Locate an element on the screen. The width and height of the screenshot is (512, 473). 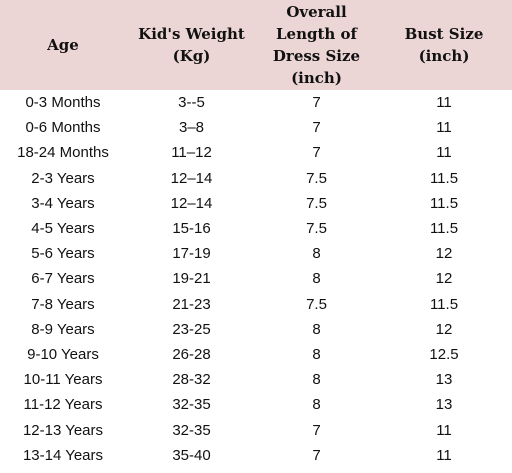
age-cell: 5-6 Years is located at coordinates (63, 254).